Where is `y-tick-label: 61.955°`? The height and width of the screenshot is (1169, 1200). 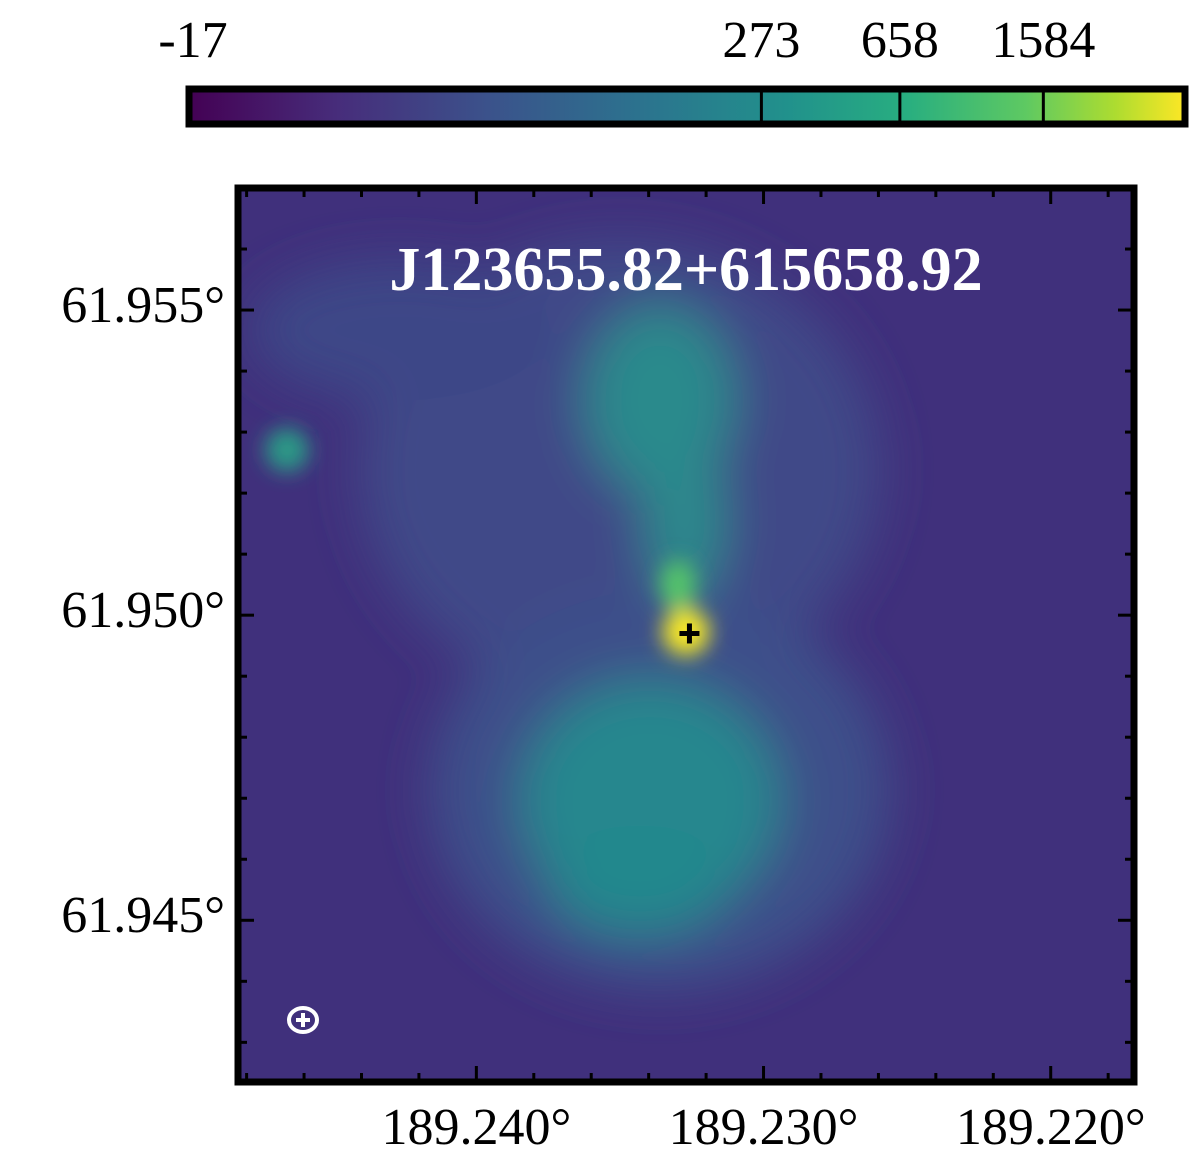
y-tick-label: 61.955° is located at coordinates (143, 305).